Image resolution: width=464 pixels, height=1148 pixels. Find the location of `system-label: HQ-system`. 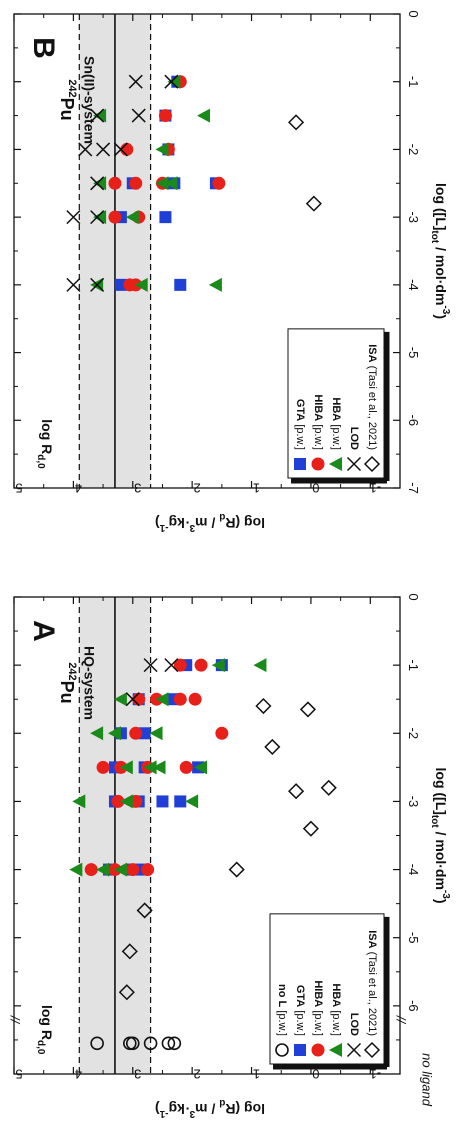

system-label: HQ-system is located at coordinates (89, 683).